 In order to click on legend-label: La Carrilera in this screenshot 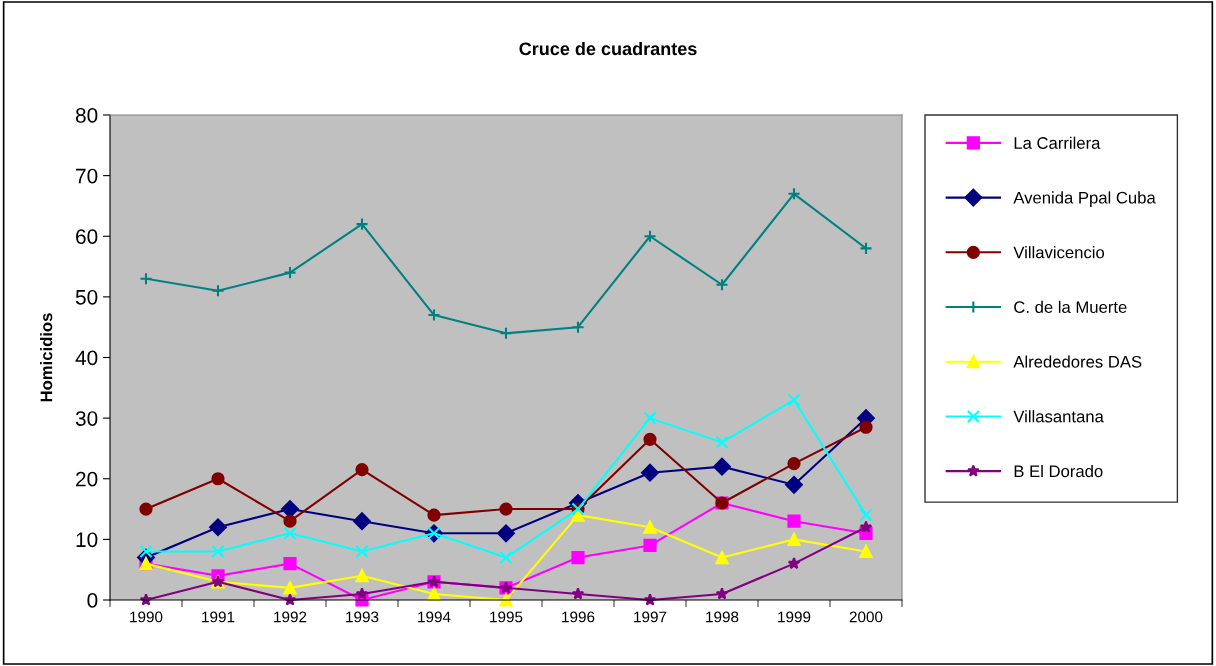, I will do `click(1057, 142)`.